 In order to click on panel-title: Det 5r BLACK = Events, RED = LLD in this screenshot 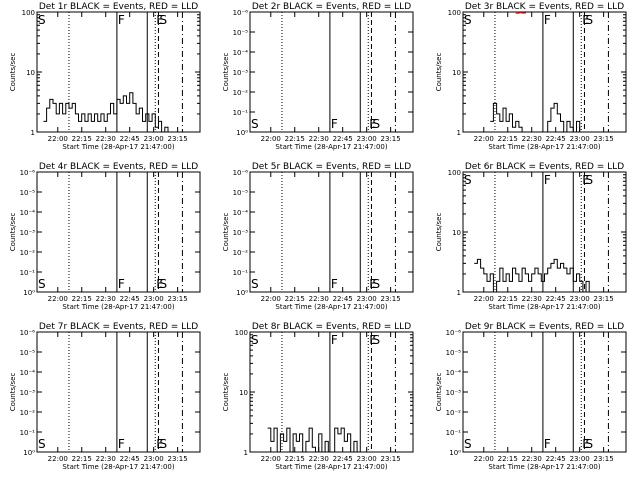, I will do `click(331, 167)`.